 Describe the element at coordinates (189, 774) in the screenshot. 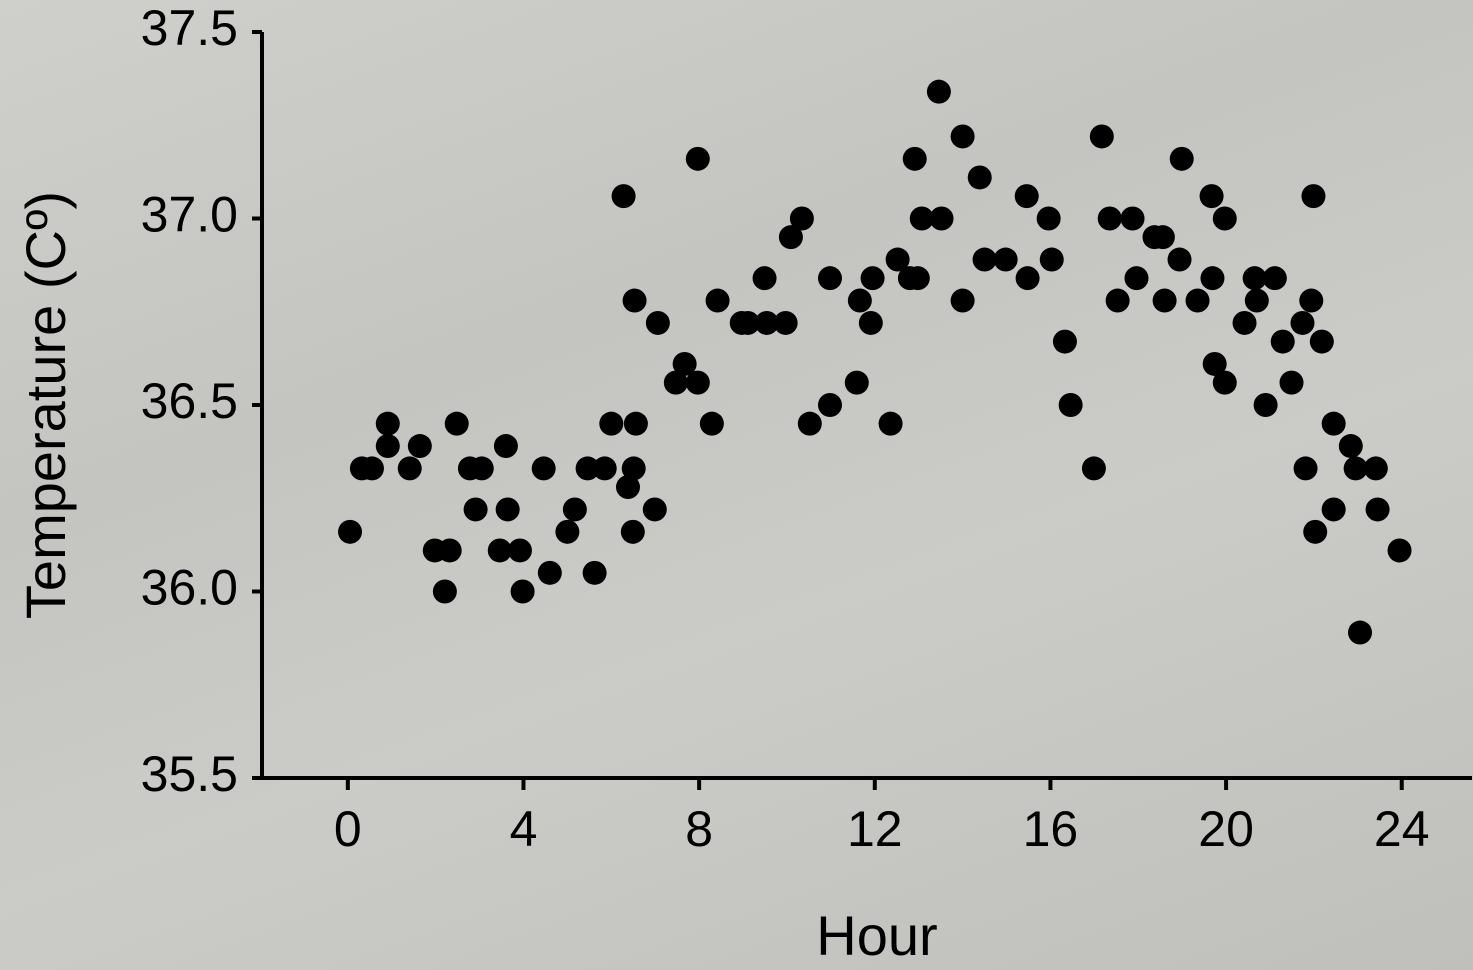

I see `y-tick-label: 35.5` at that location.